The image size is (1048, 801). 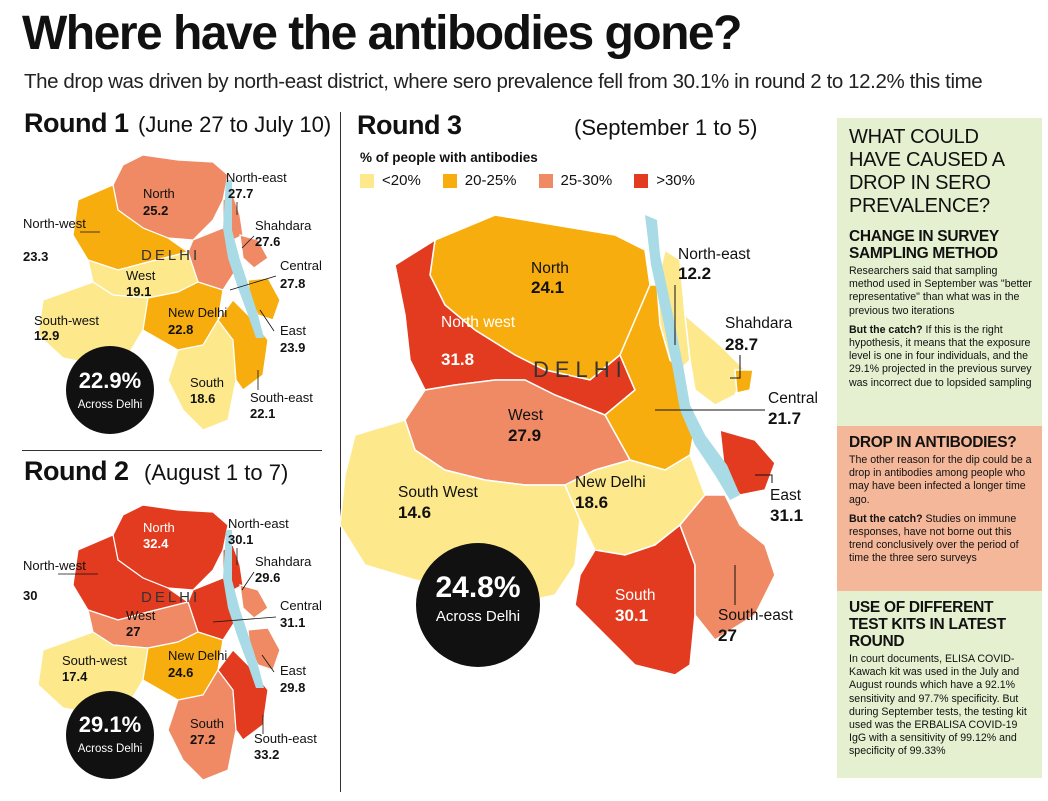 I want to click on round3-label-south-west: South West, so click(x=438, y=492).